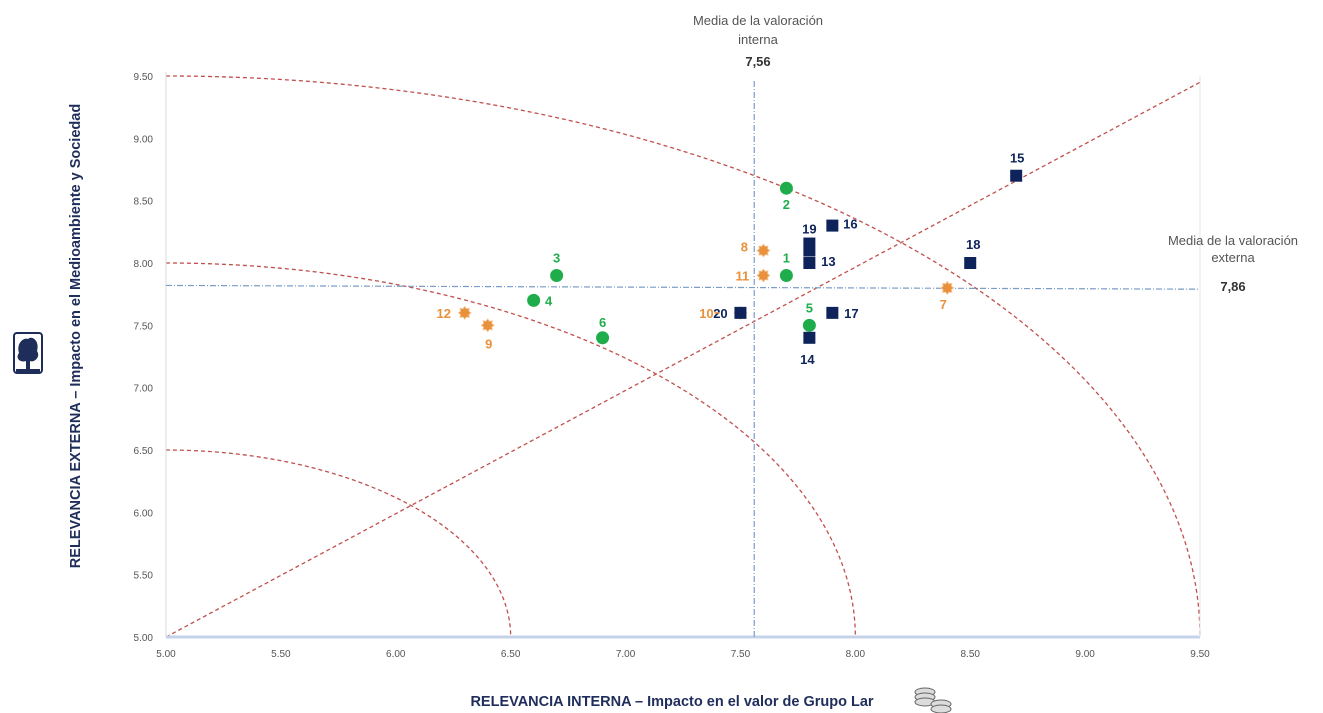 Image resolution: width=1323 pixels, height=713 pixels. Describe the element at coordinates (758, 39) in the screenshot. I see `internal-mean-label-line2: interna` at that location.